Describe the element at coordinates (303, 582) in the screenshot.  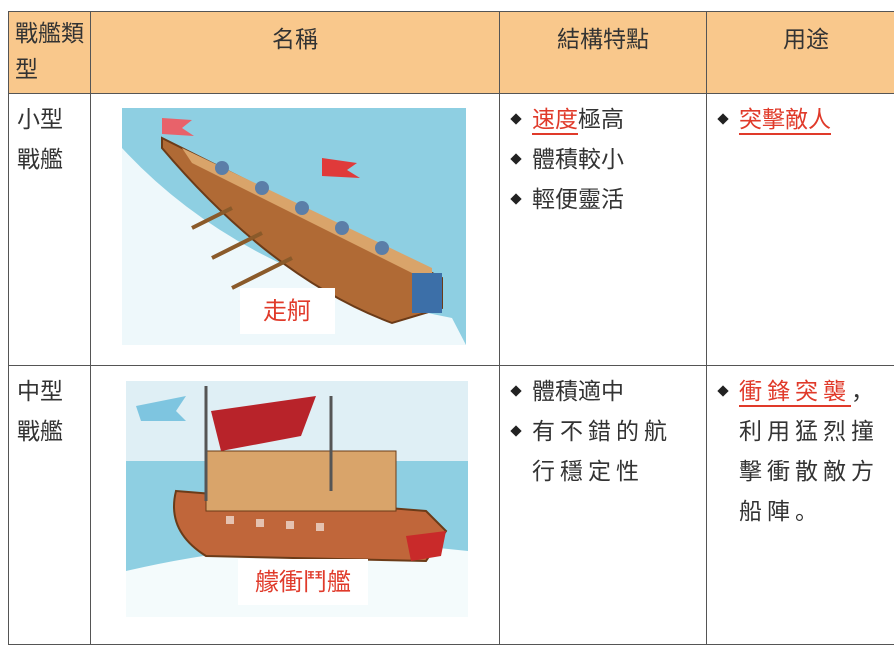
I see `ship-name: 艨衝鬥艦` at that location.